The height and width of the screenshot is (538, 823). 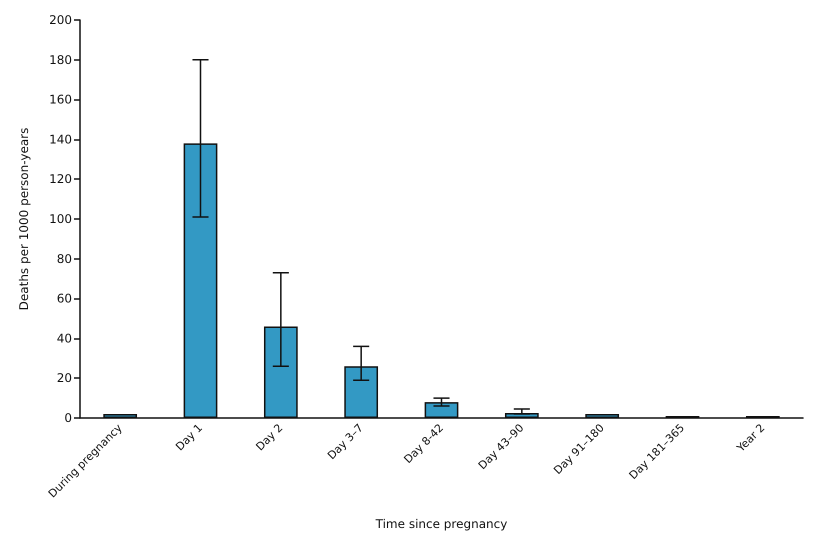 What do you see at coordinates (189, 437) in the screenshot?
I see `x-tick-label: Day 1` at bounding box center [189, 437].